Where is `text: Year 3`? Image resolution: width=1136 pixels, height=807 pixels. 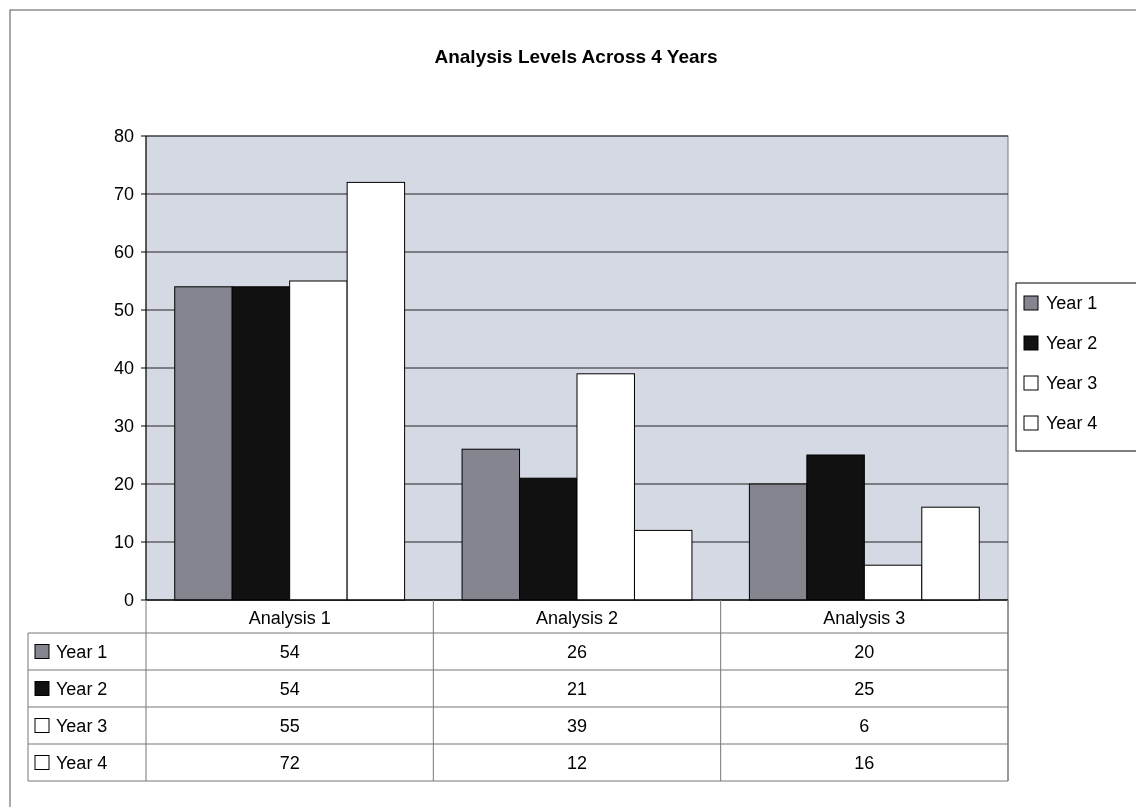 text: Year 3 is located at coordinates (82, 725).